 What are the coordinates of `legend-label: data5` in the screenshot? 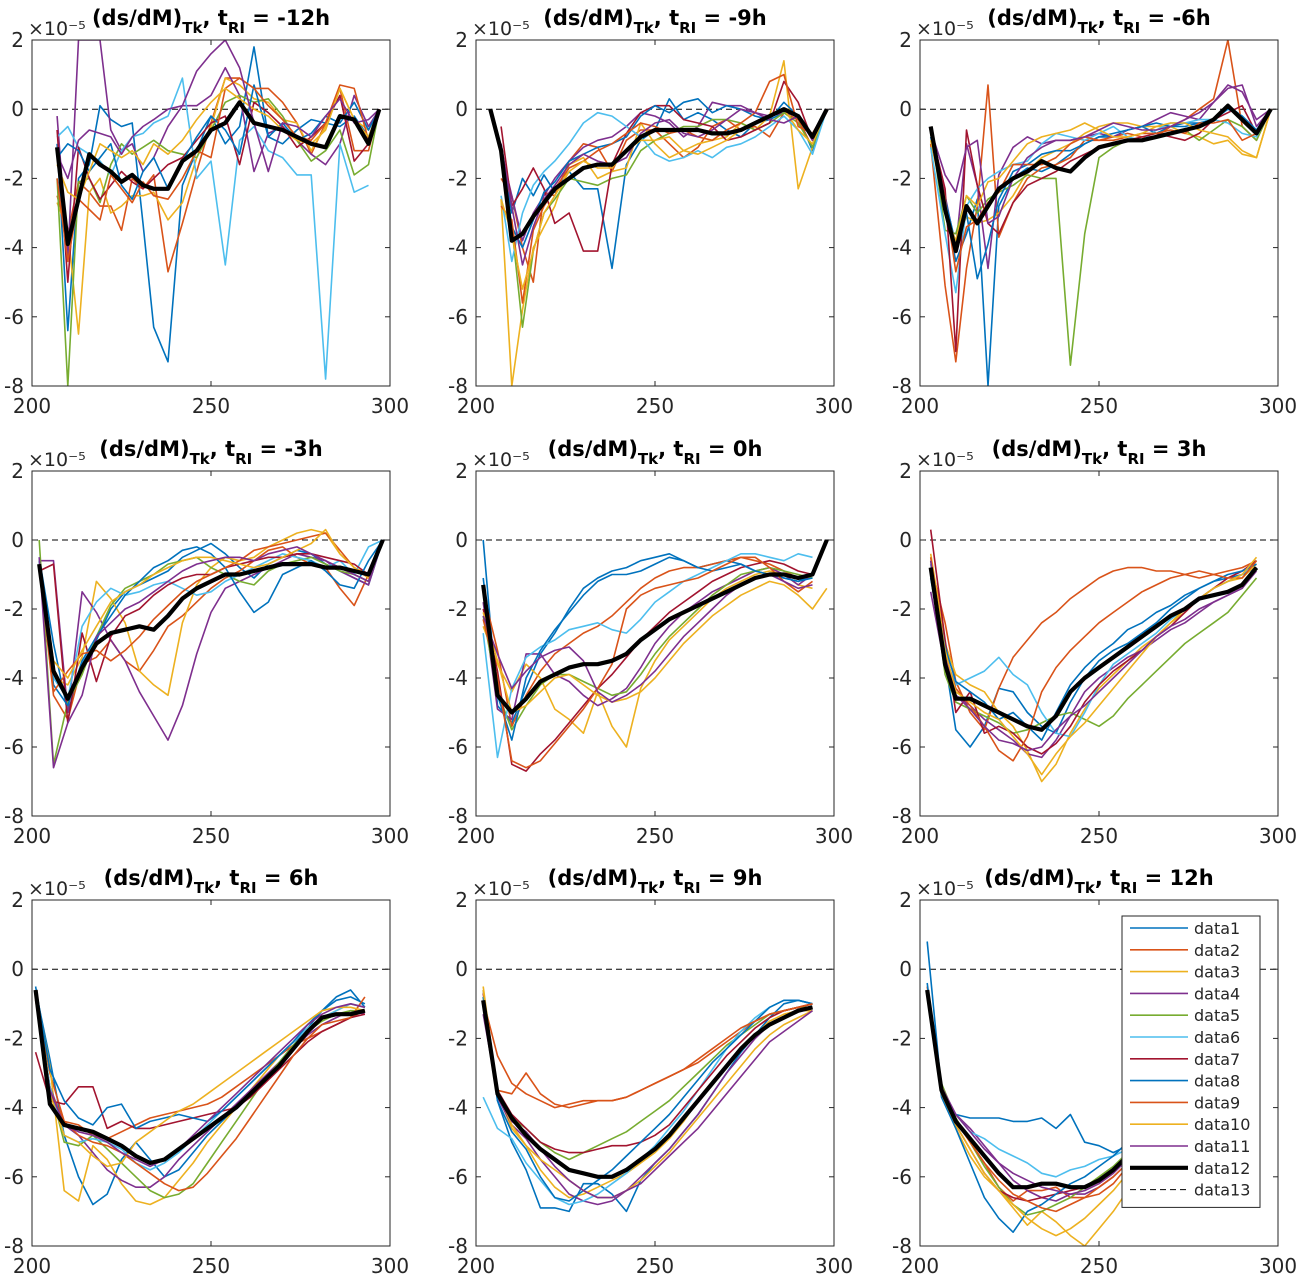 It's located at (1217, 1015).